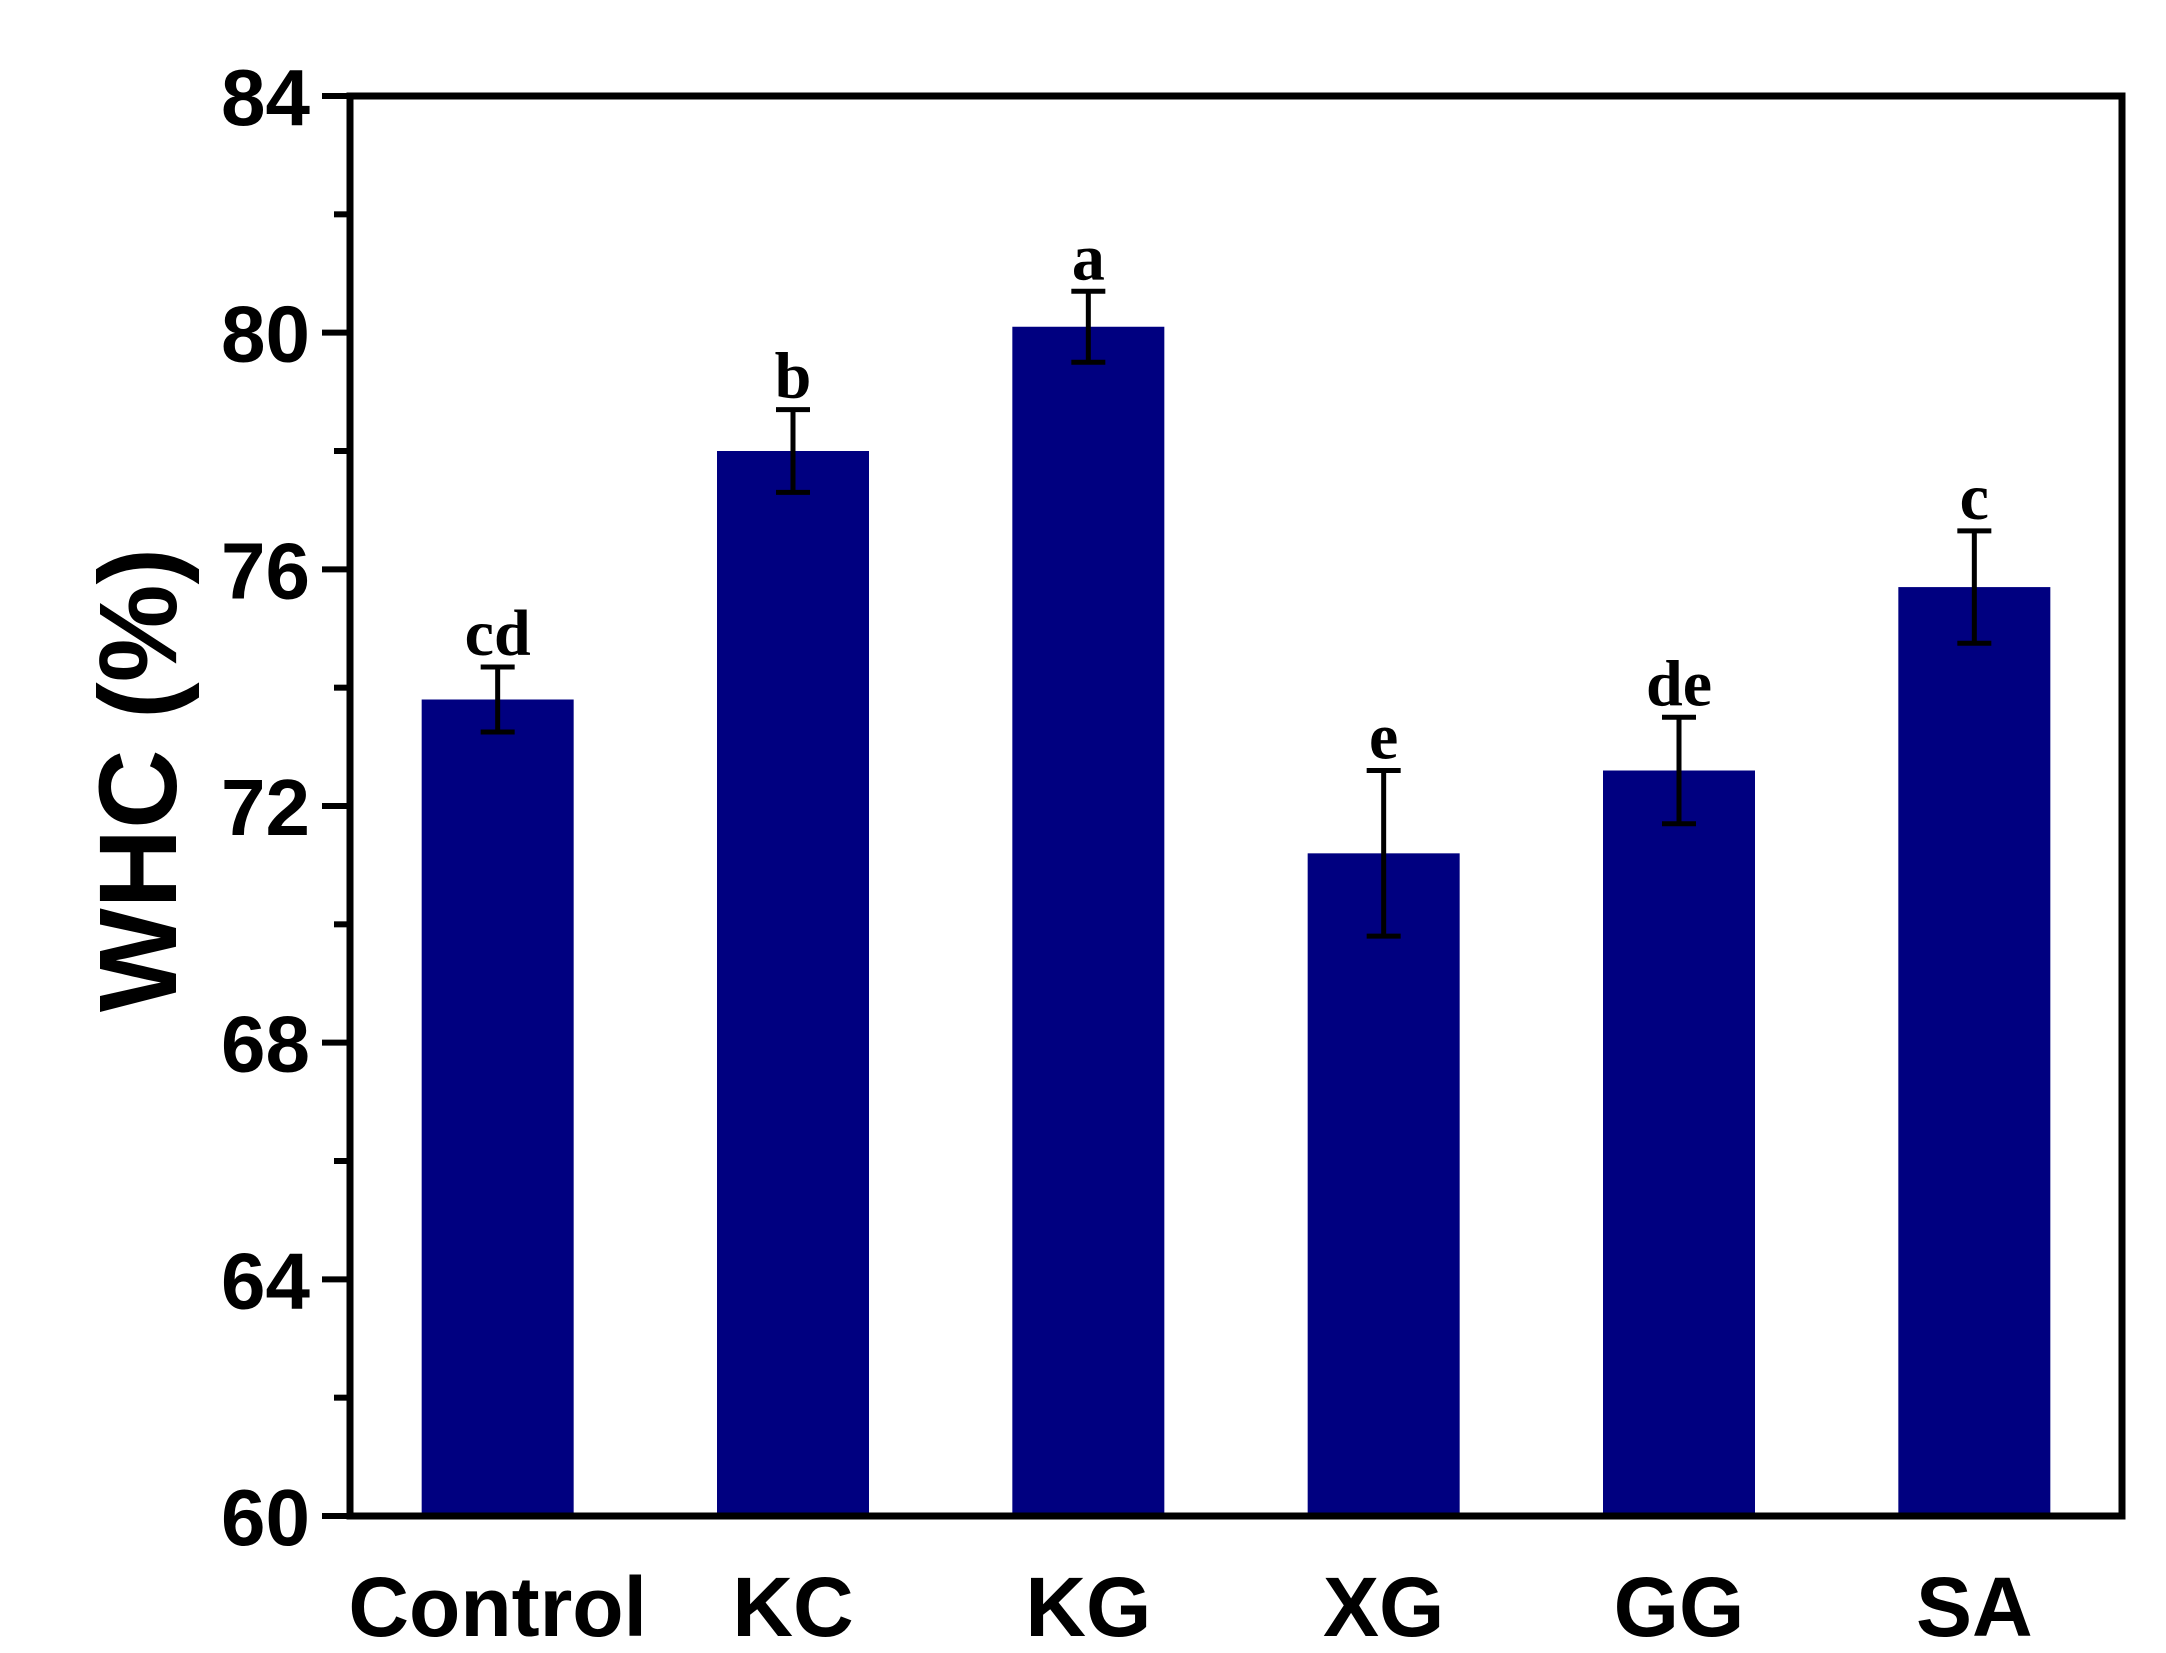 The image size is (2166, 1653). What do you see at coordinates (1974, 497) in the screenshot?
I see `significance-letter-sa: c` at bounding box center [1974, 497].